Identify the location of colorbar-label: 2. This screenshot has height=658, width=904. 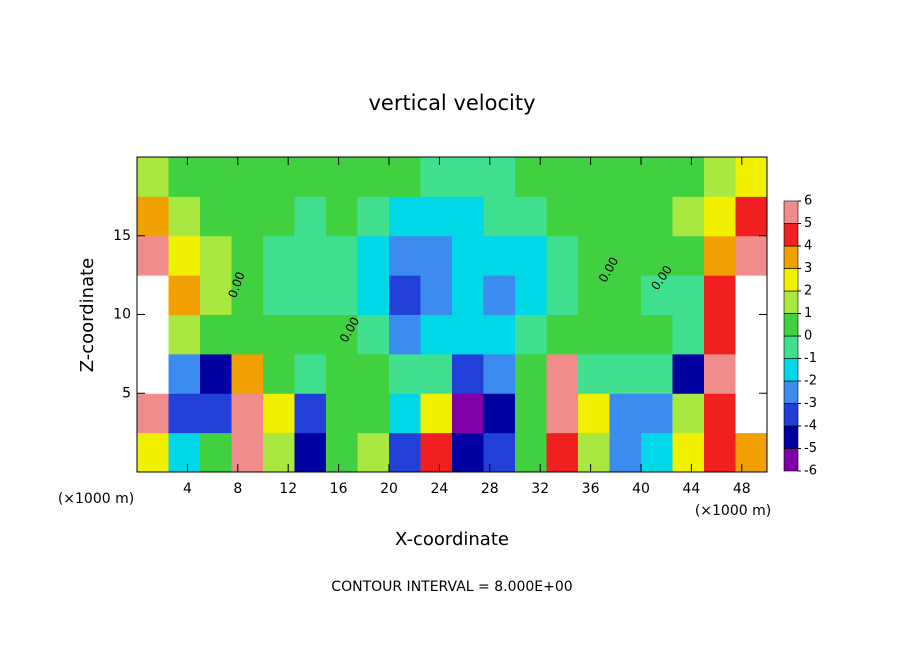
(808, 291).